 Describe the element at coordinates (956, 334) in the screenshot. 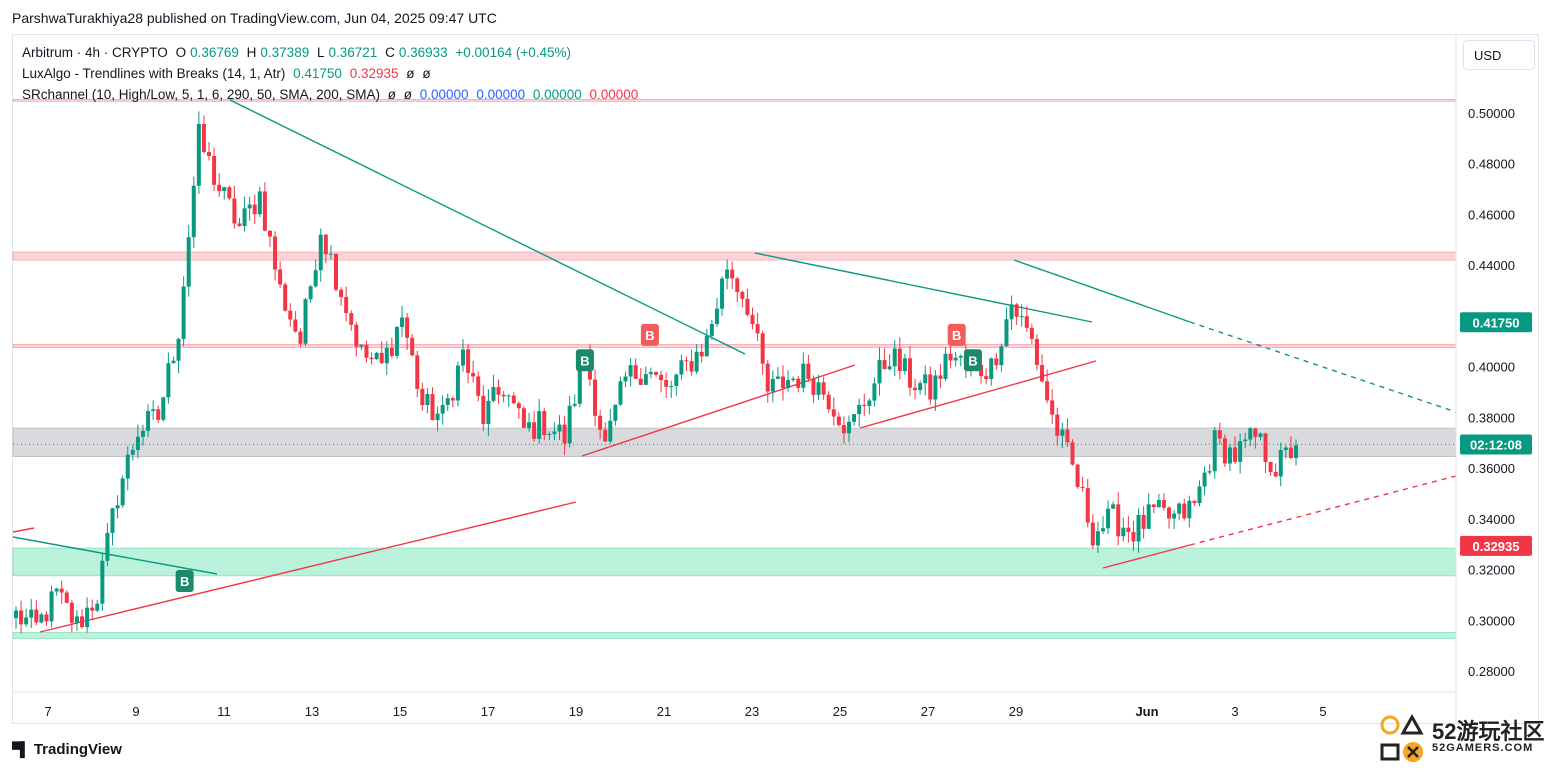

I see `break-marker-box` at that location.